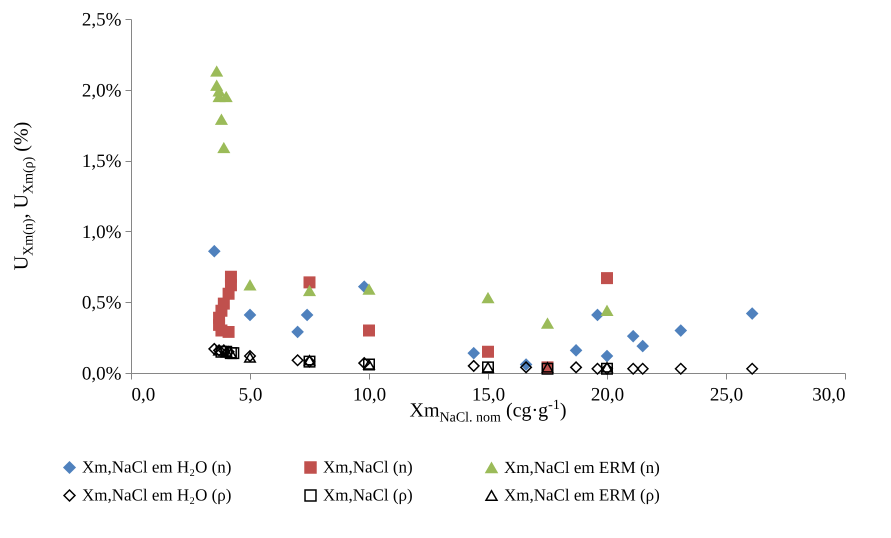 Image resolution: width=891 pixels, height=538 pixels. I want to click on y-tick-label: 2,0%, so click(102, 91).